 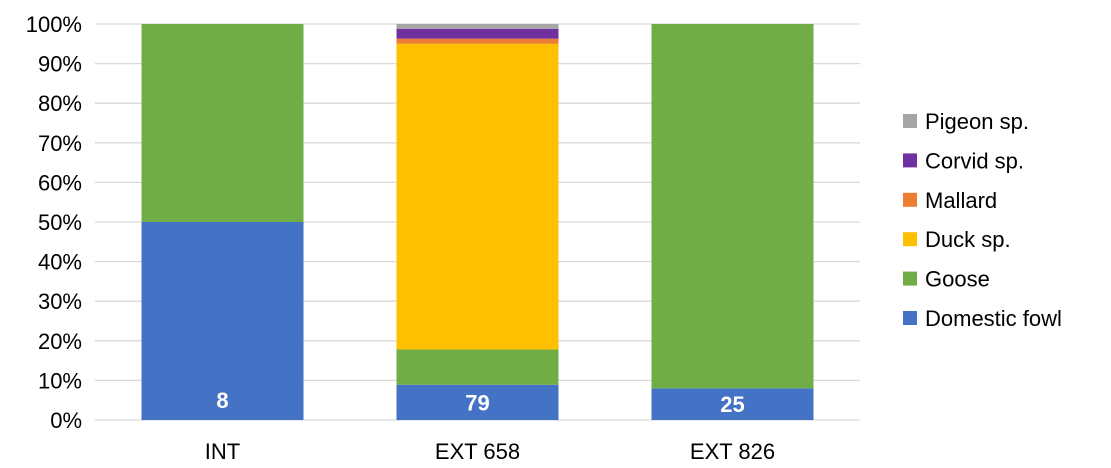 I want to click on legend-item: Mallard, so click(x=950, y=200).